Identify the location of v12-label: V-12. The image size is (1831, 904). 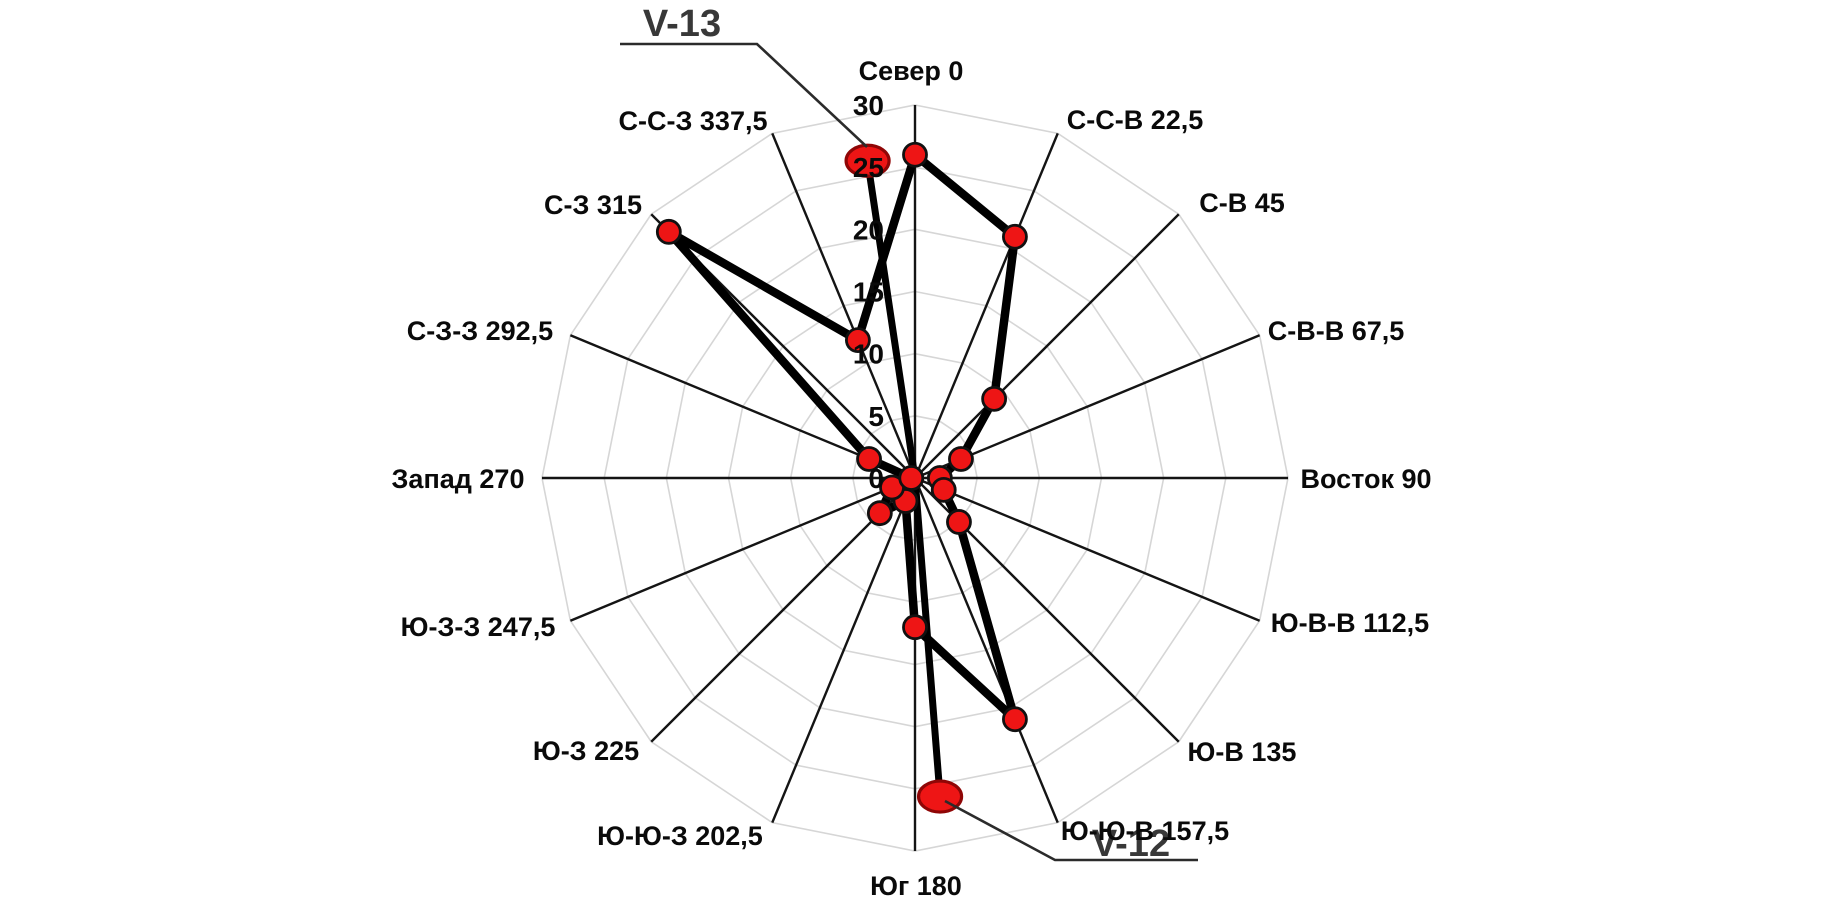
(1131, 844).